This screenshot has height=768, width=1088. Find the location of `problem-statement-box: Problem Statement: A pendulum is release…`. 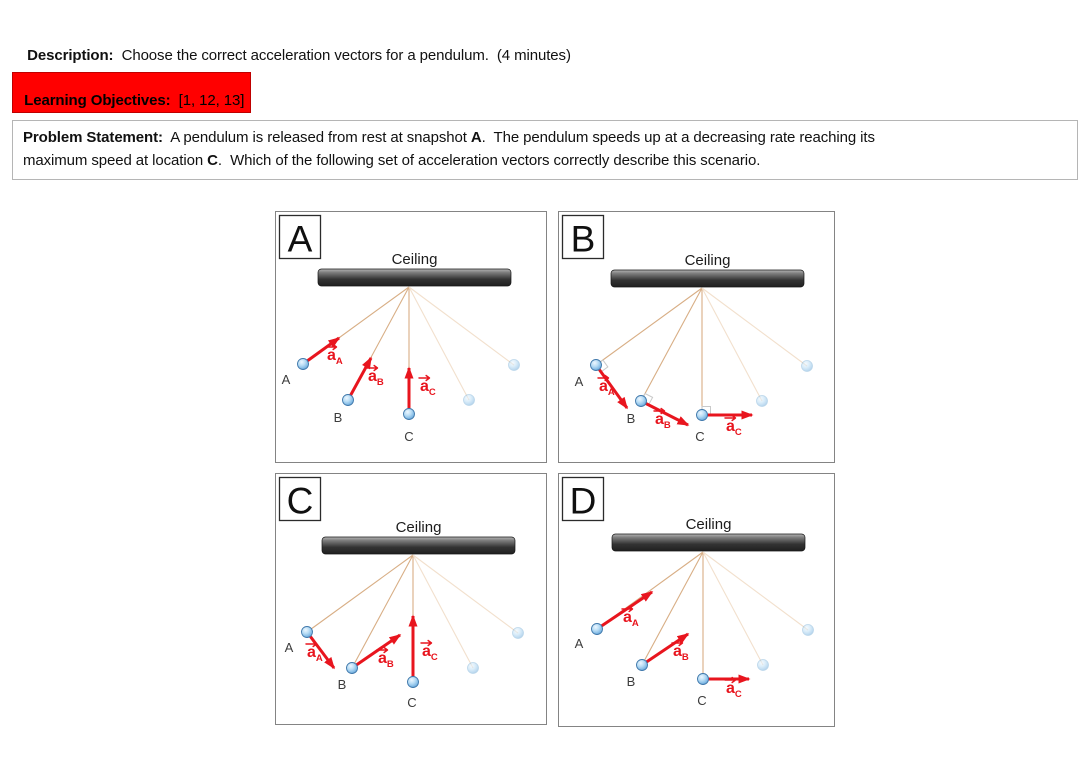

problem-statement-box: Problem Statement: A pendulum is release… is located at coordinates (545, 150).